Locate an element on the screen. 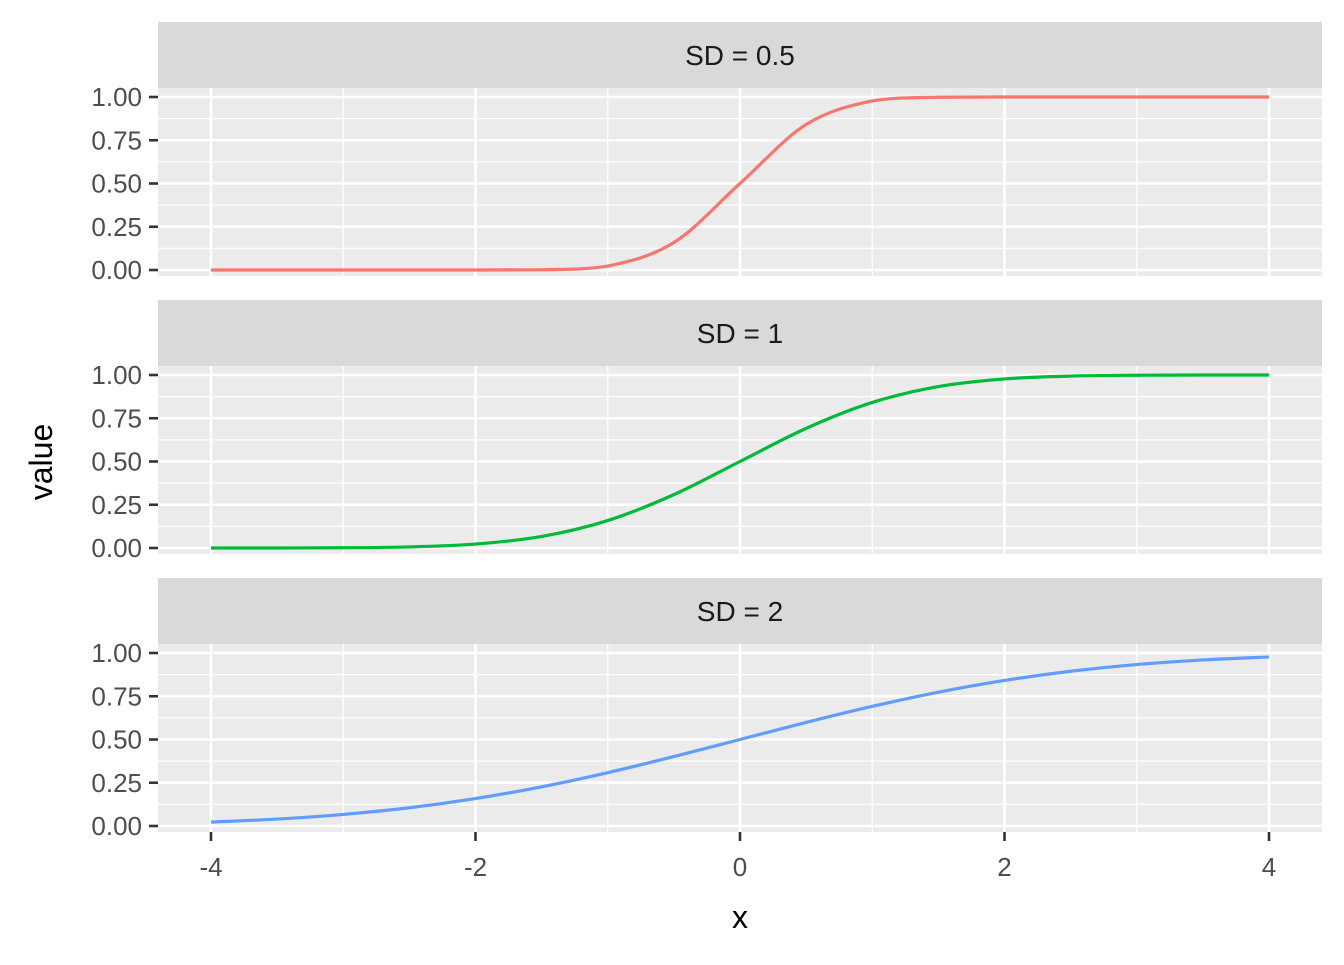 The height and width of the screenshot is (965, 1344). facet-strip-label: SD = 1 is located at coordinates (740, 333).